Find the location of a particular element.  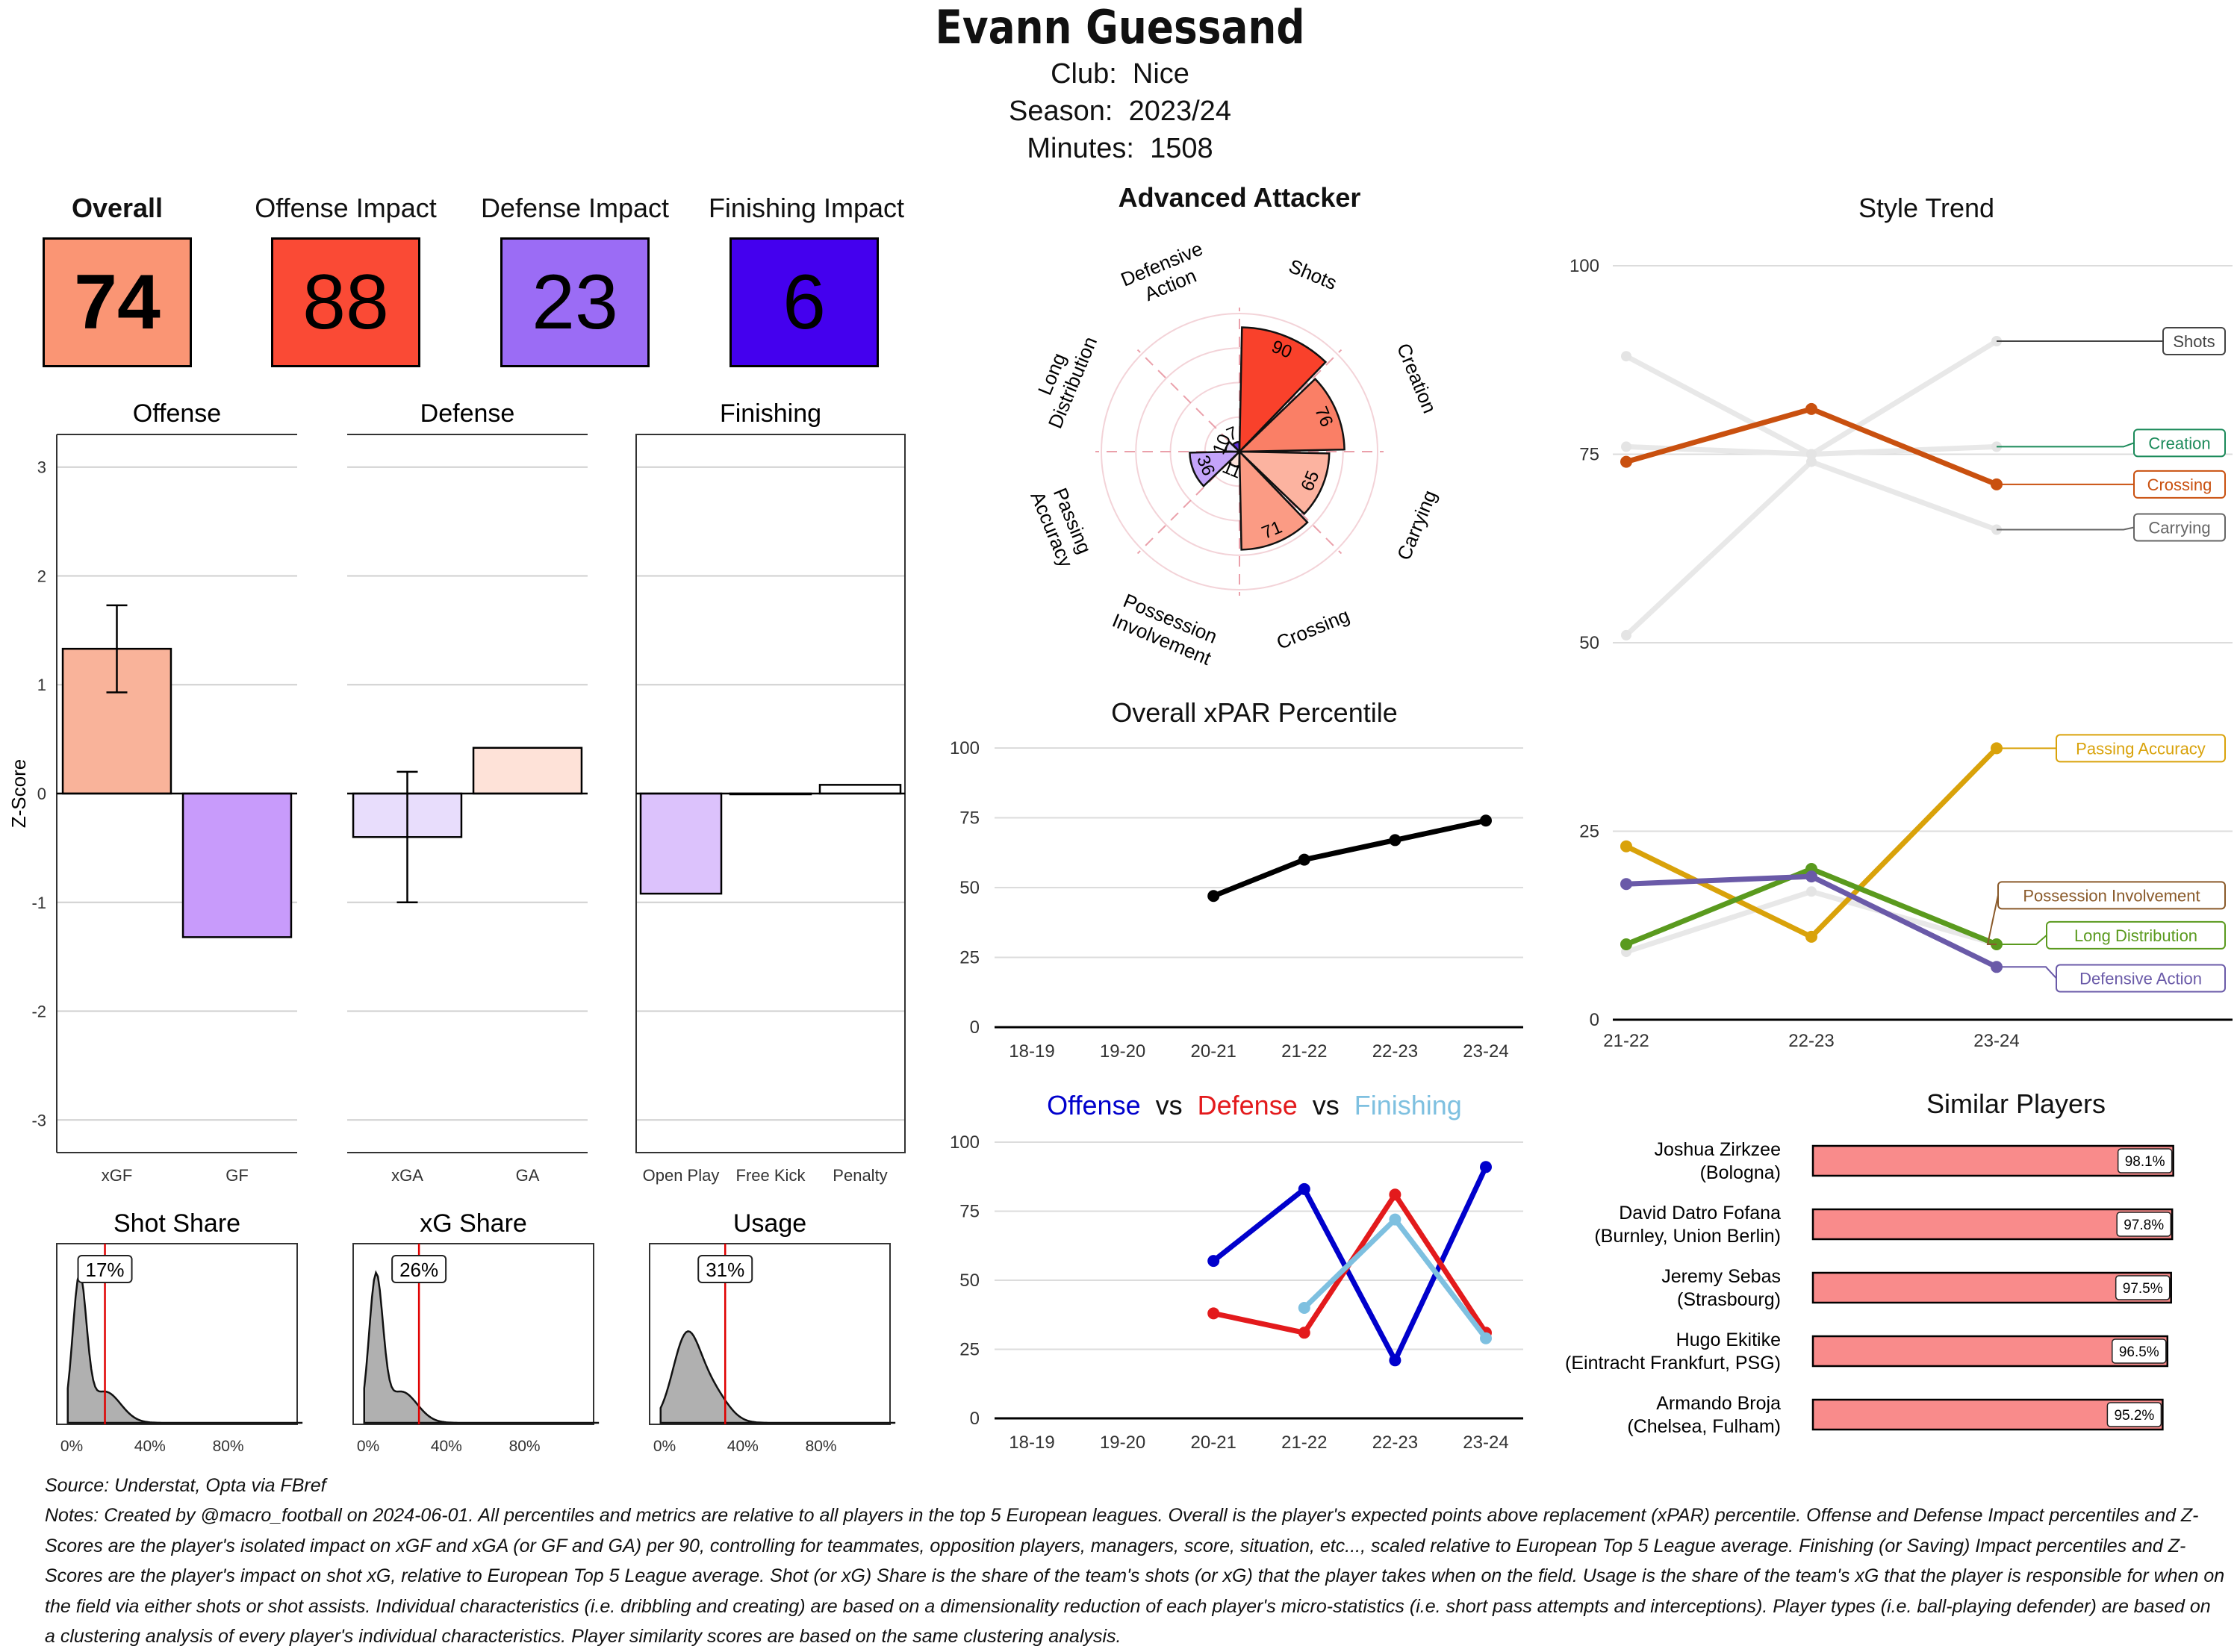

offense-impact-box: 88 is located at coordinates (345, 302).